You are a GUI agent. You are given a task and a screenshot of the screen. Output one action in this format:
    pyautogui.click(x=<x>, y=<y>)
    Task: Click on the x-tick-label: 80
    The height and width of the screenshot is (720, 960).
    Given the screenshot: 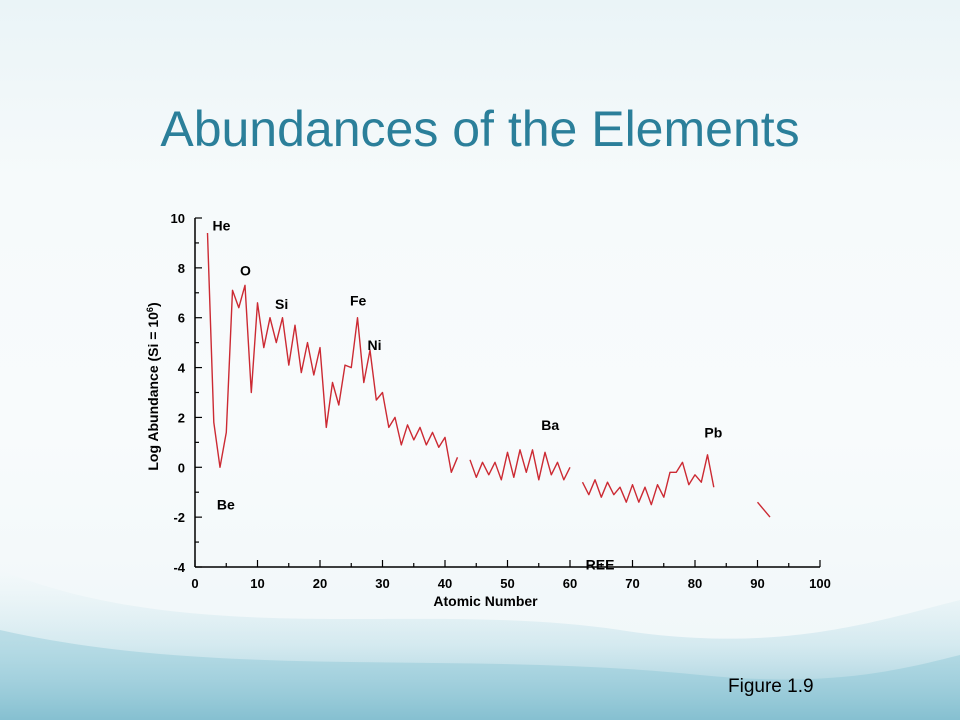 What is the action you would take?
    pyautogui.click(x=695, y=583)
    